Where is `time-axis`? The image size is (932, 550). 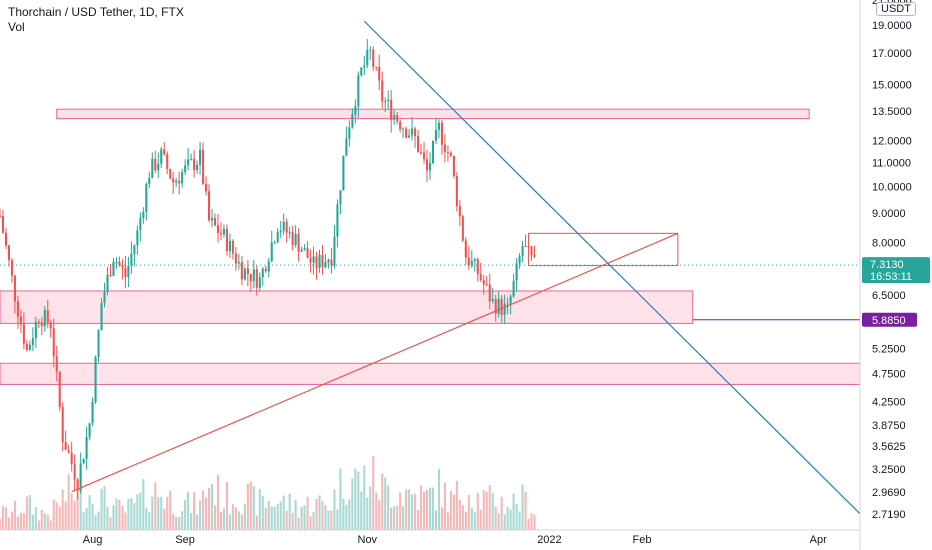
time-axis is located at coordinates (430, 540).